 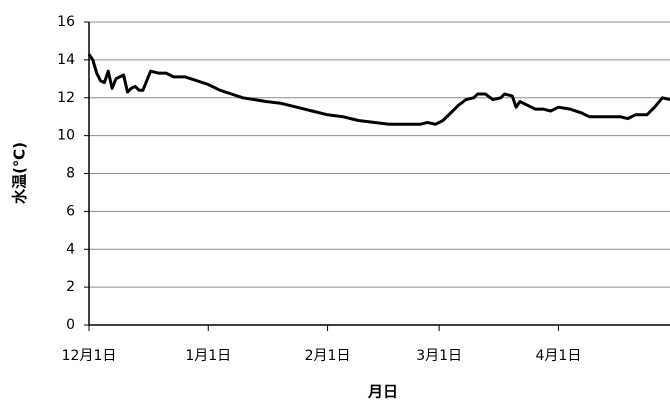 What do you see at coordinates (66, 136) in the screenshot?
I see `y-tick-label: 10` at bounding box center [66, 136].